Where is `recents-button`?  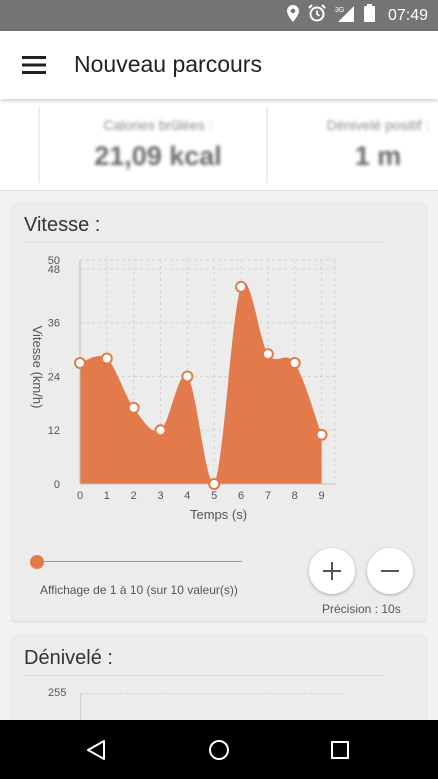 recents-button is located at coordinates (340, 750).